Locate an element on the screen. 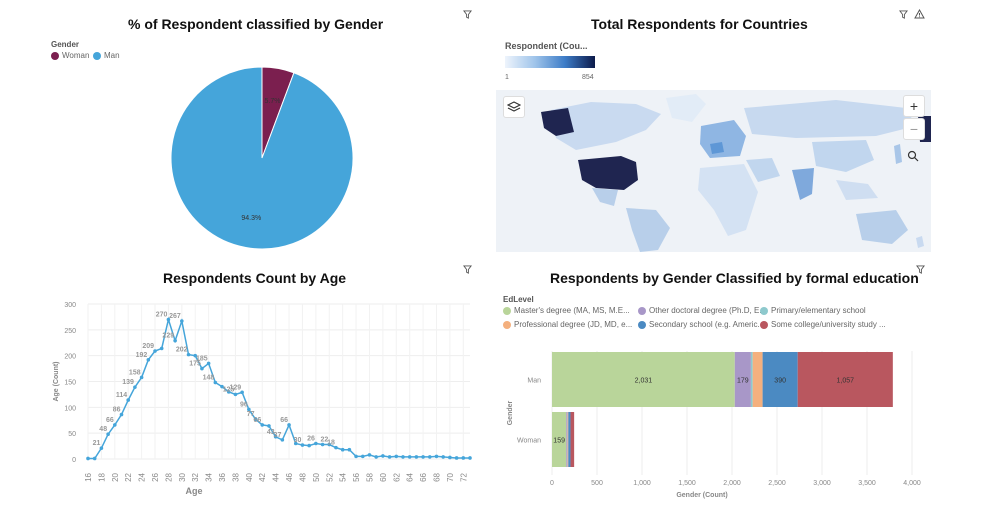 The image size is (981, 515). map-region-japan is located at coordinates (898, 154).